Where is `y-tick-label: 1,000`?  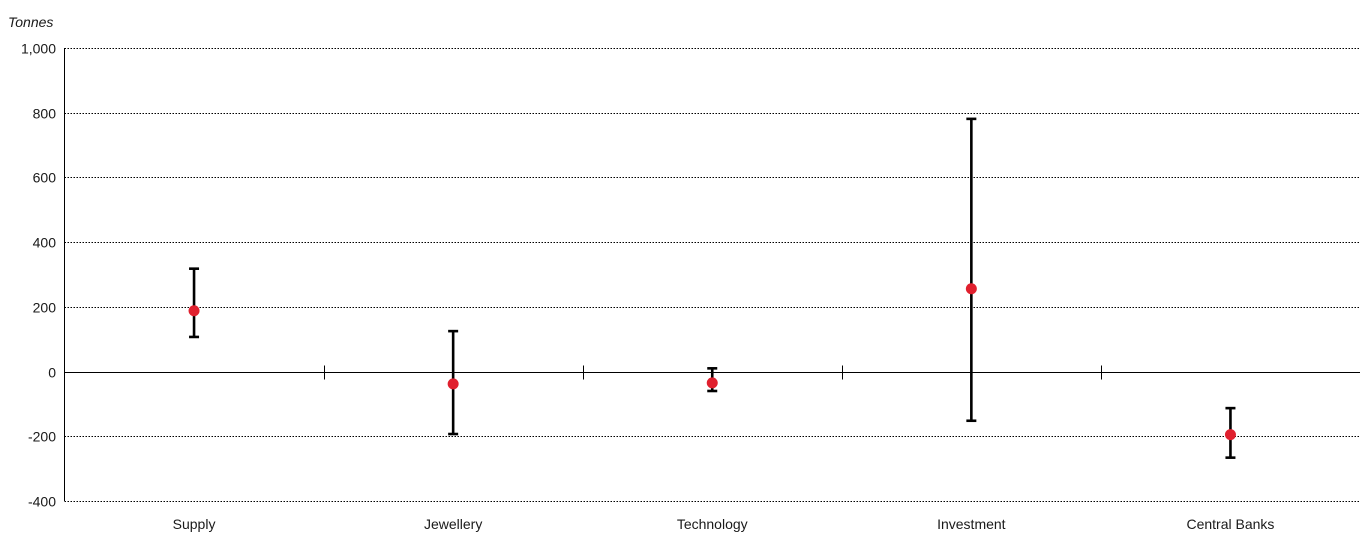 y-tick-label: 1,000 is located at coordinates (38, 49).